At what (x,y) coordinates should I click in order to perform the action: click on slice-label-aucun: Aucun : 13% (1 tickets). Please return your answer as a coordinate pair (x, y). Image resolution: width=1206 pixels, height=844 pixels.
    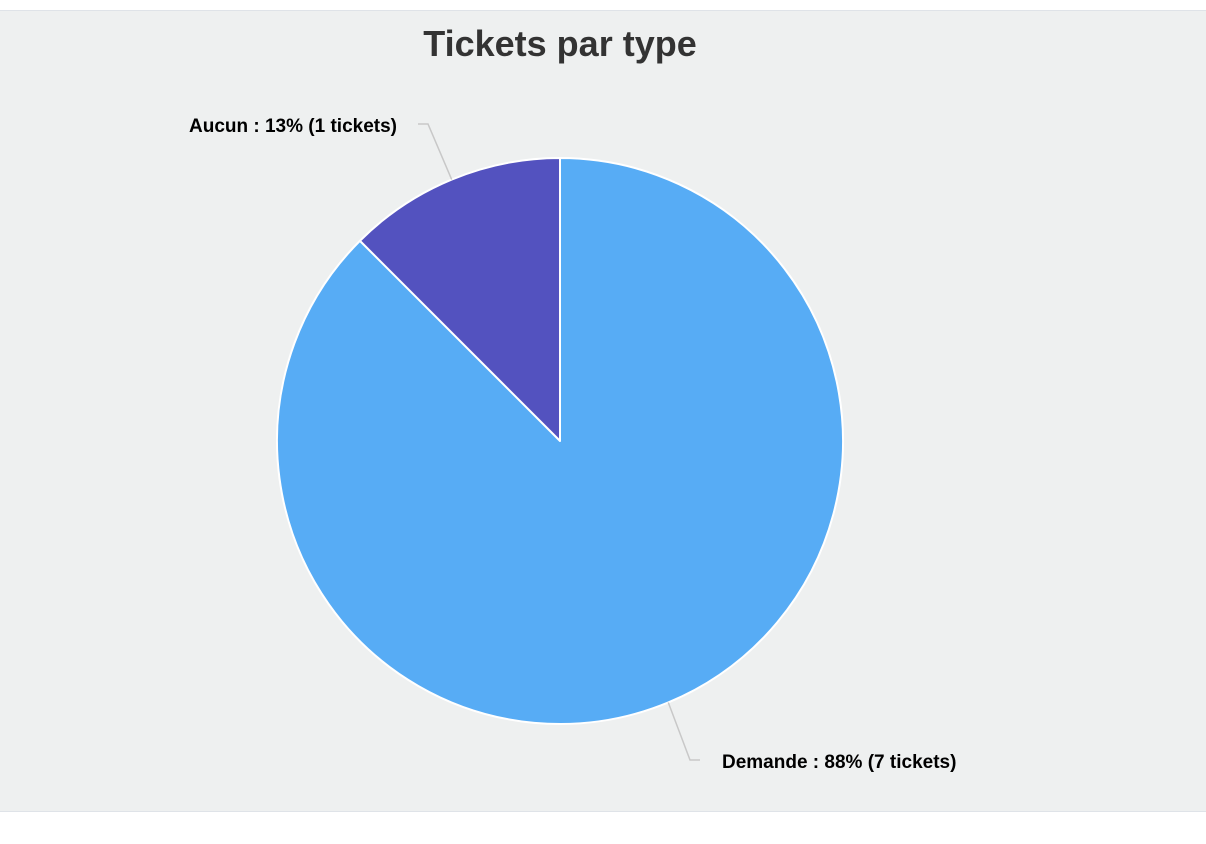
    Looking at the image, I should click on (293, 126).